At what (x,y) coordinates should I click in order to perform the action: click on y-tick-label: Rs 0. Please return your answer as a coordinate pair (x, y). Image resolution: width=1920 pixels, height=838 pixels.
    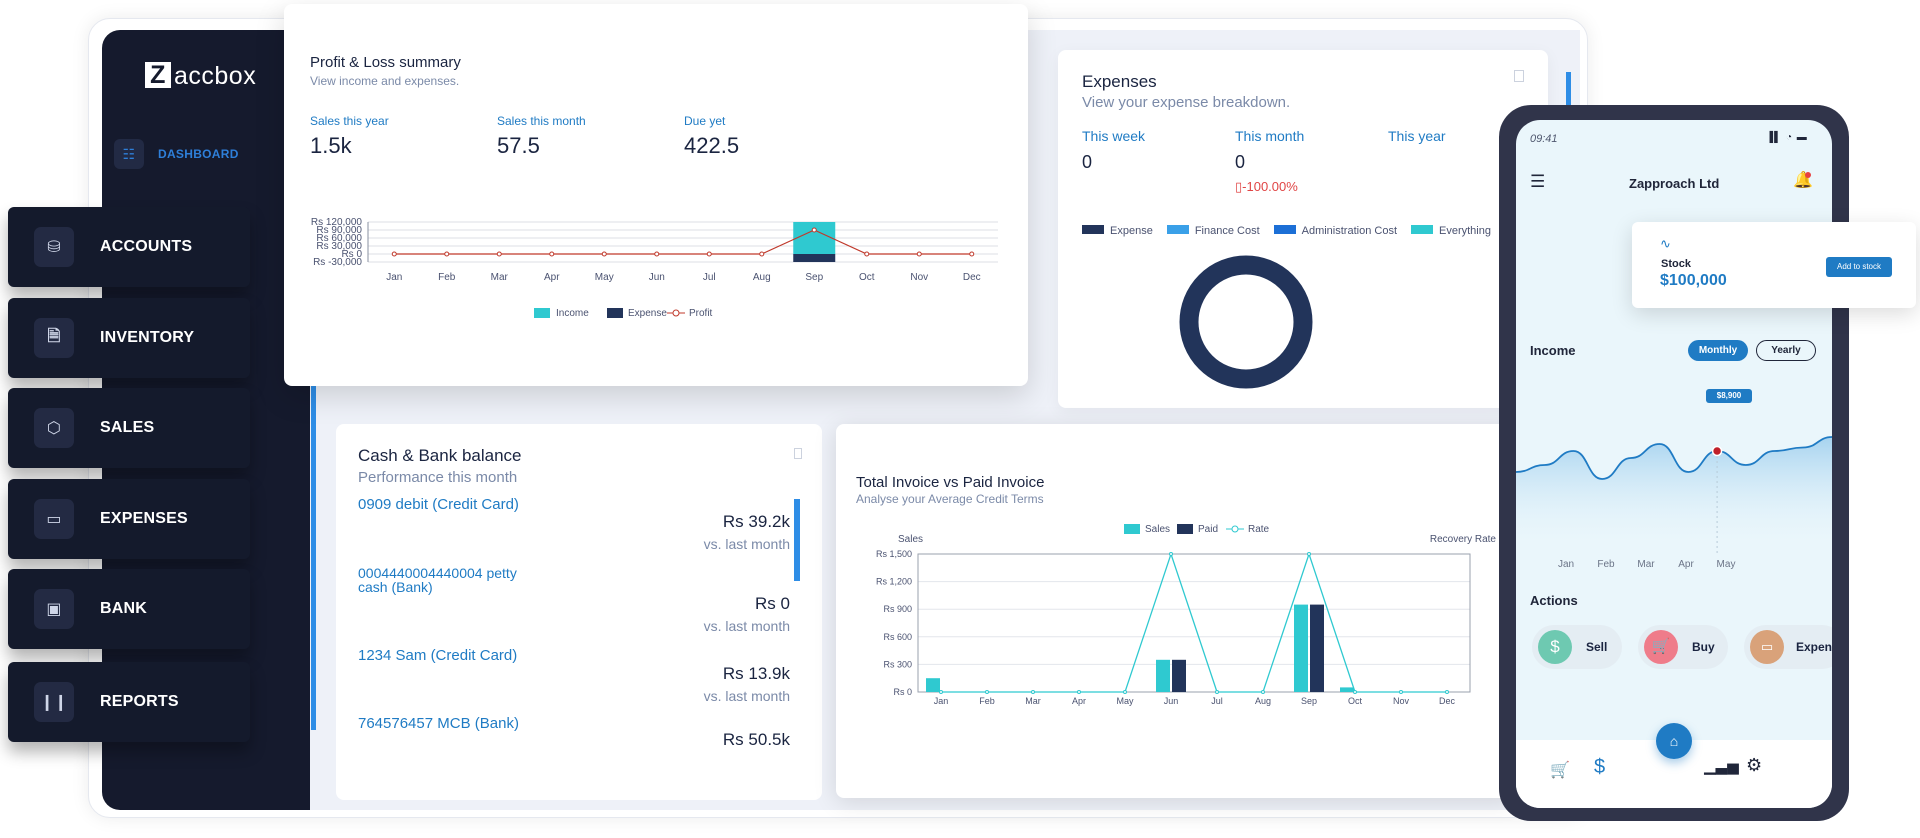
    Looking at the image, I should click on (351, 254).